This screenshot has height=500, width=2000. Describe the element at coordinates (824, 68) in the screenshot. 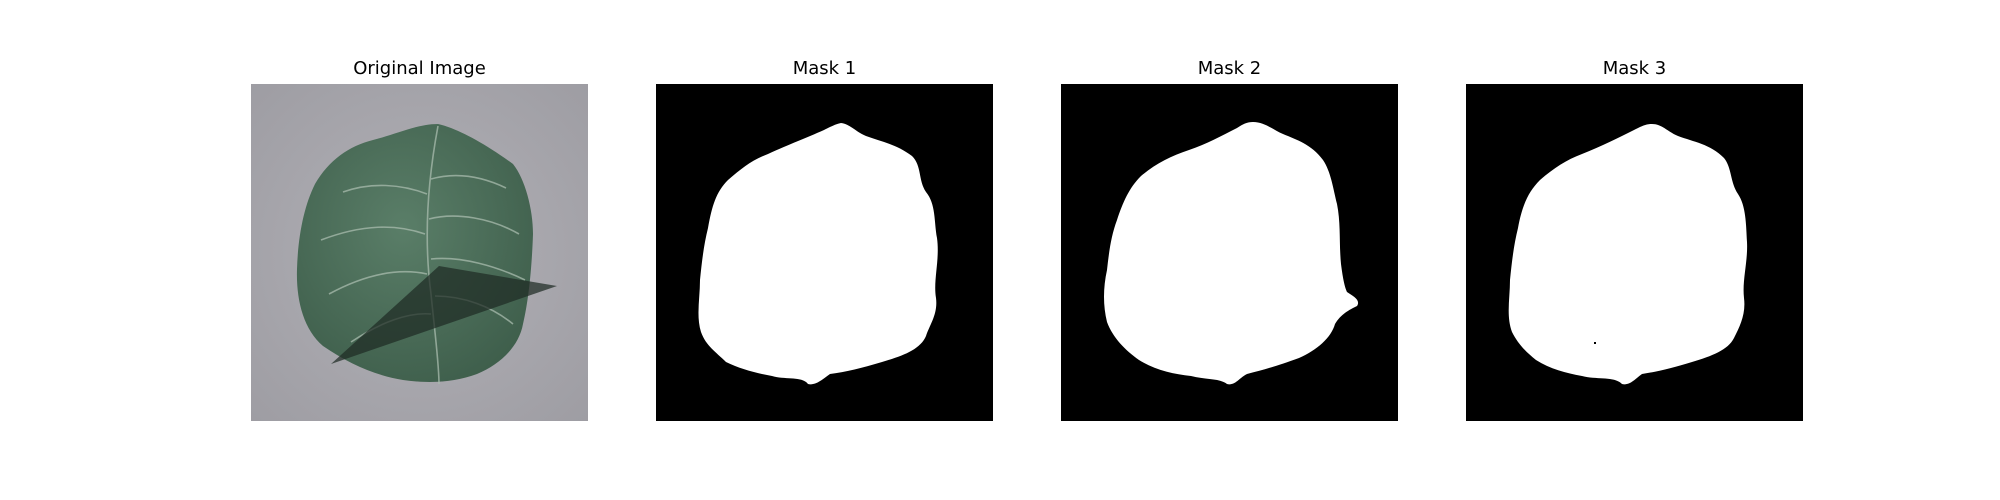

I see `panel-title: Mask 1` at that location.